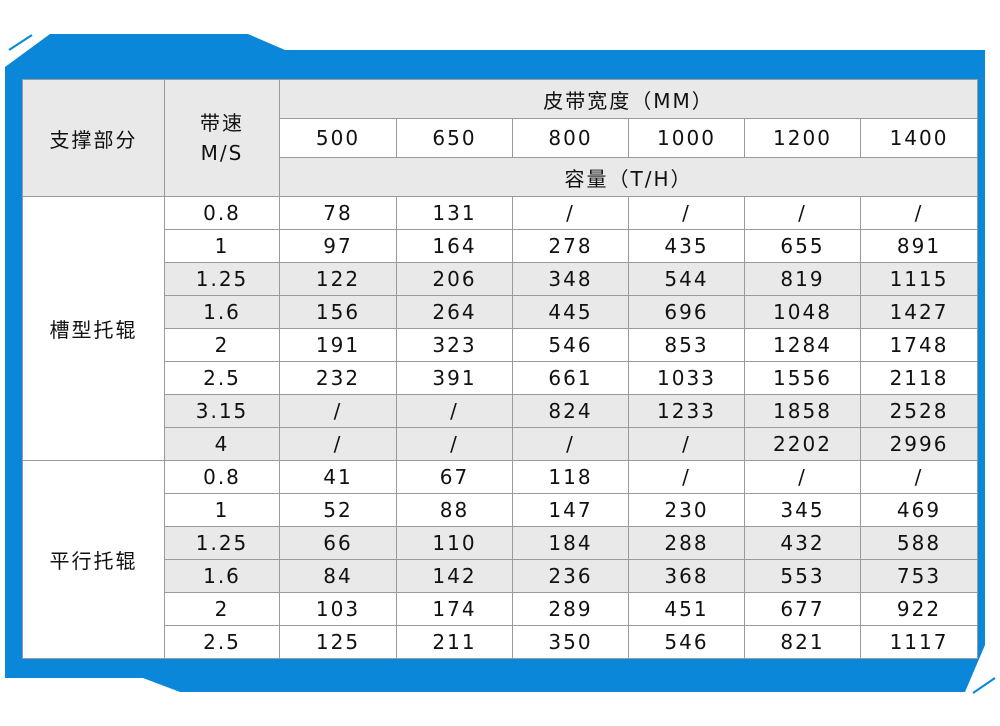 This screenshot has height=726, width=1000. What do you see at coordinates (919, 411) in the screenshot?
I see `capacity-cell: 2528` at bounding box center [919, 411].